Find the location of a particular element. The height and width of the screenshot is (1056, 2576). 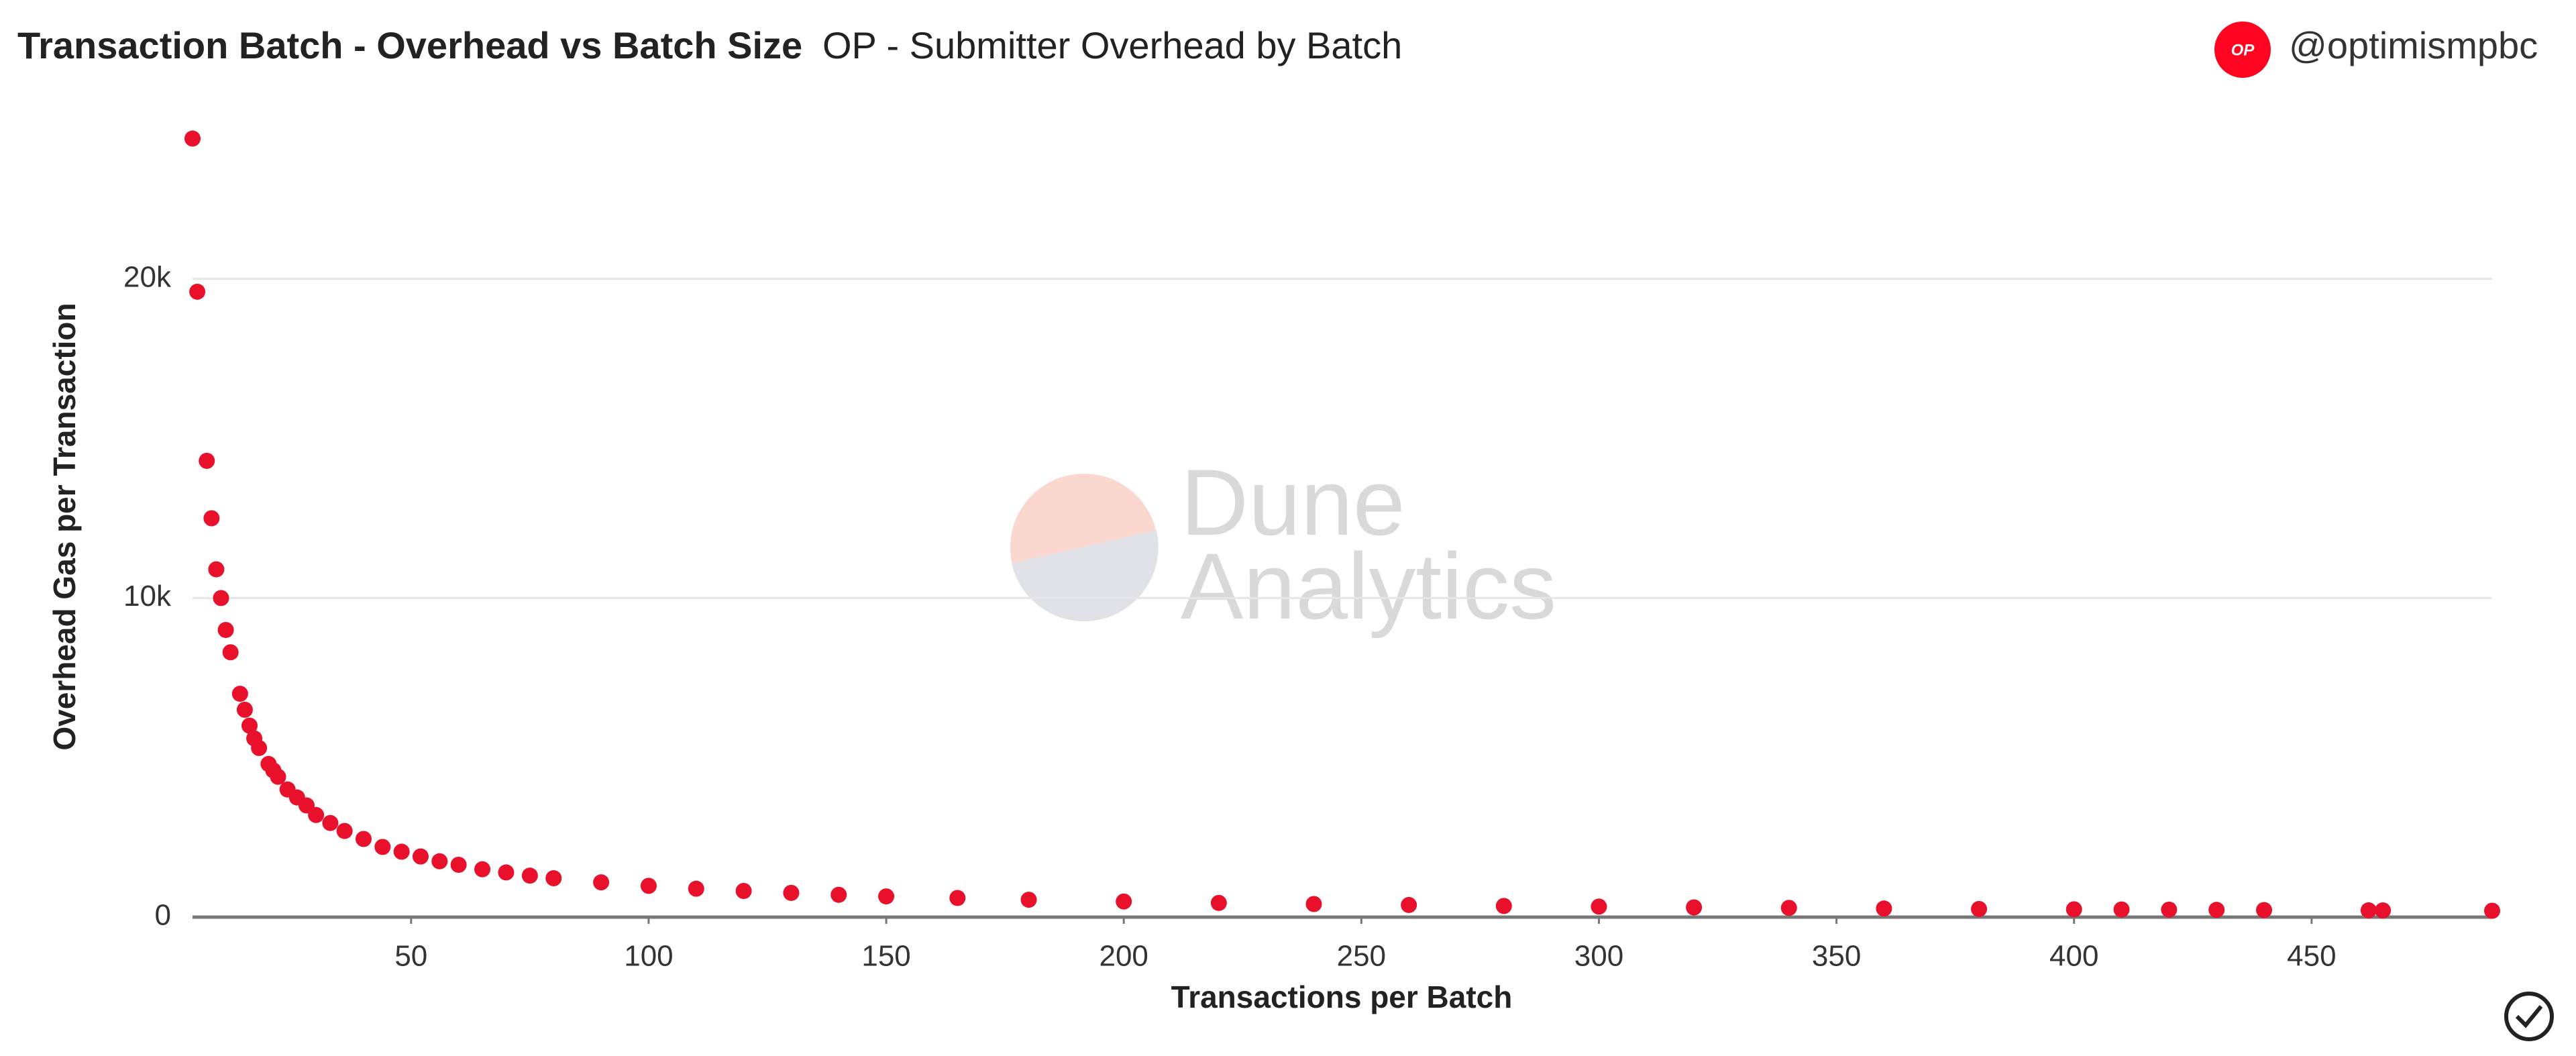

x-tick-label: 400 is located at coordinates (2073, 956).